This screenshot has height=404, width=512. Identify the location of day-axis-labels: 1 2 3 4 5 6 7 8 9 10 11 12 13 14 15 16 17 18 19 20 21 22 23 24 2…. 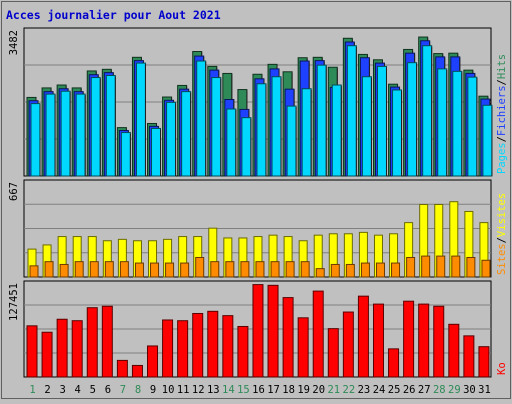
(259, 390).